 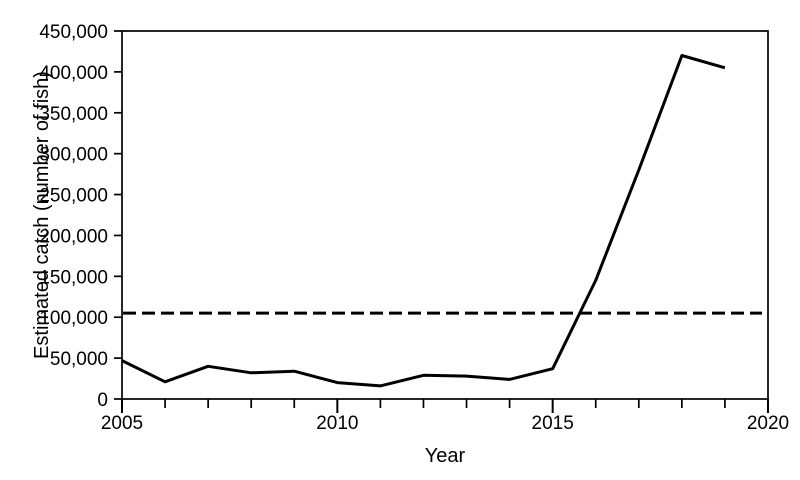 I want to click on x-tick-label: 2010, so click(x=337, y=423).